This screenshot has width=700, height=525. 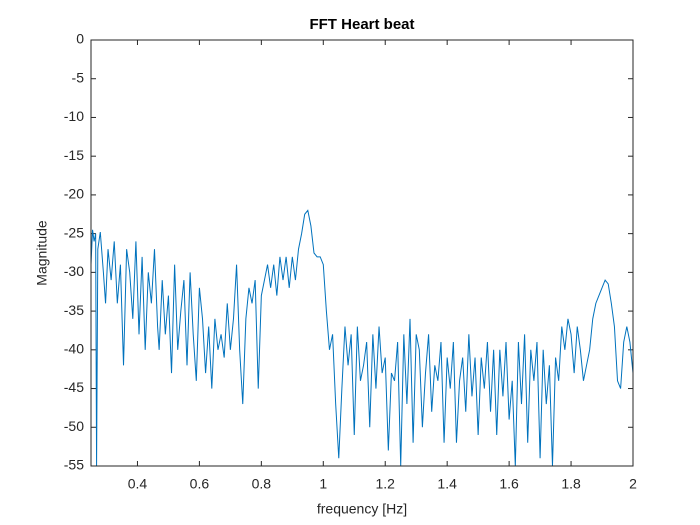 I want to click on x-tick-label: 1, so click(x=323, y=484).